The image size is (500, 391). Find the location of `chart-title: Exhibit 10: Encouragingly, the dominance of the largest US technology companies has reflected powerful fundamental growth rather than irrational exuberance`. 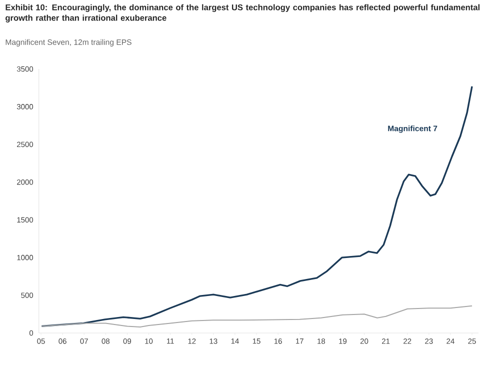

chart-title: Exhibit 10: Encouragingly, the dominance of the largest US technology companies has reflected powerful fundamental growth rather than irrational exuberance is located at coordinates (243, 13).